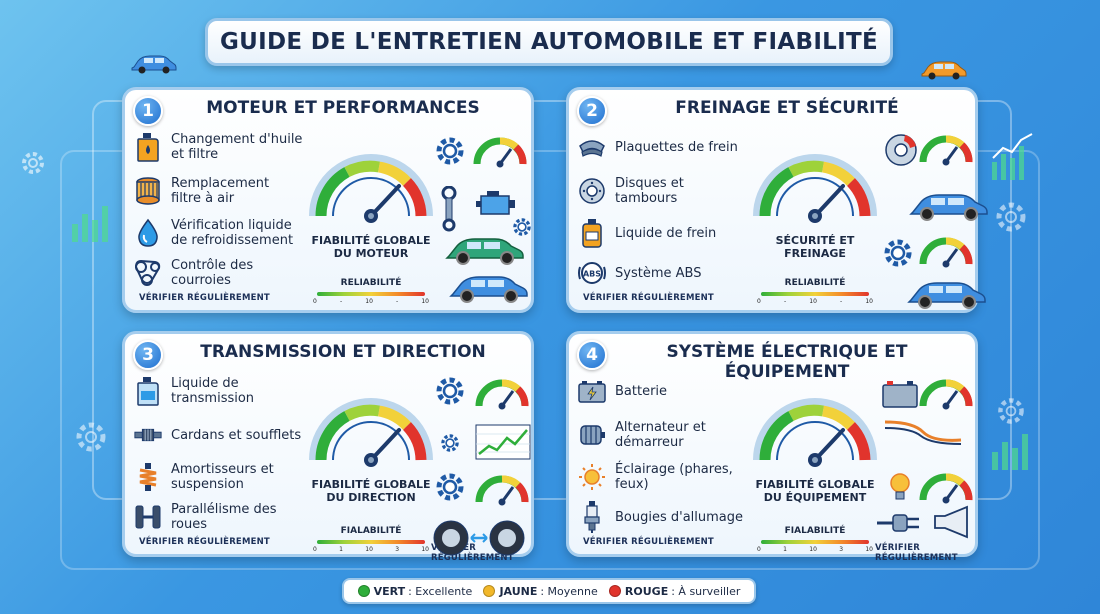 The width and height of the screenshot is (1100, 614). What do you see at coordinates (343, 352) in the screenshot?
I see `panel-title: TRANSMISSION ET DIRECTION` at bounding box center [343, 352].